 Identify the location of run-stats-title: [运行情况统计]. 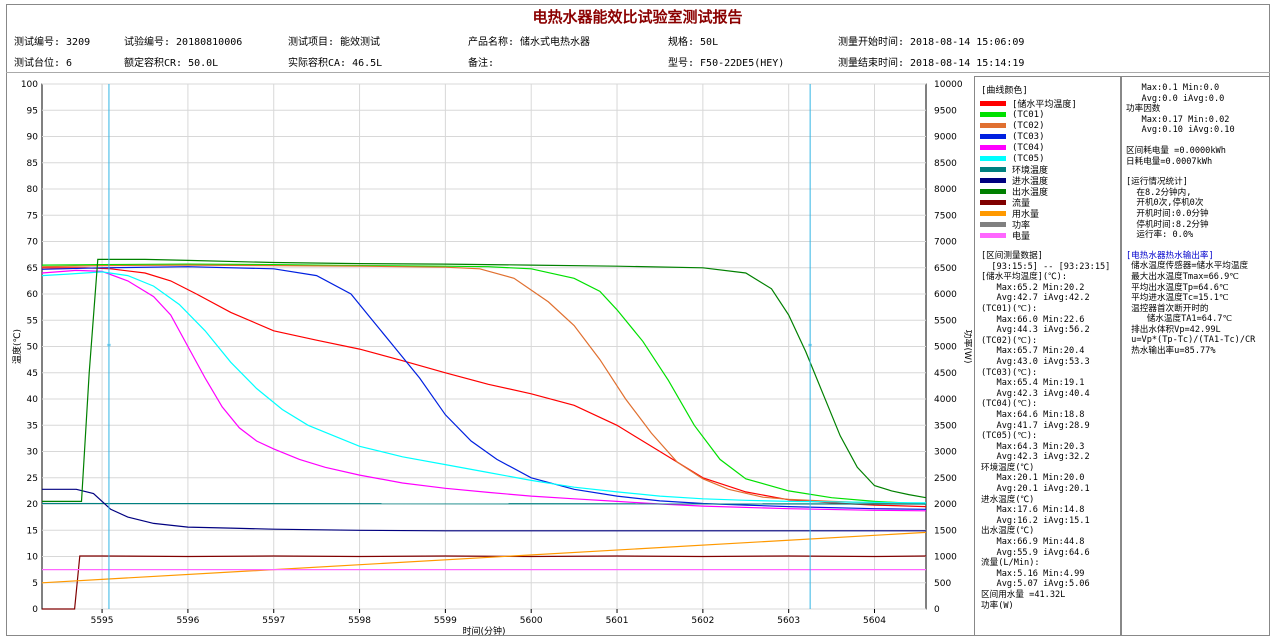
(1157, 182).